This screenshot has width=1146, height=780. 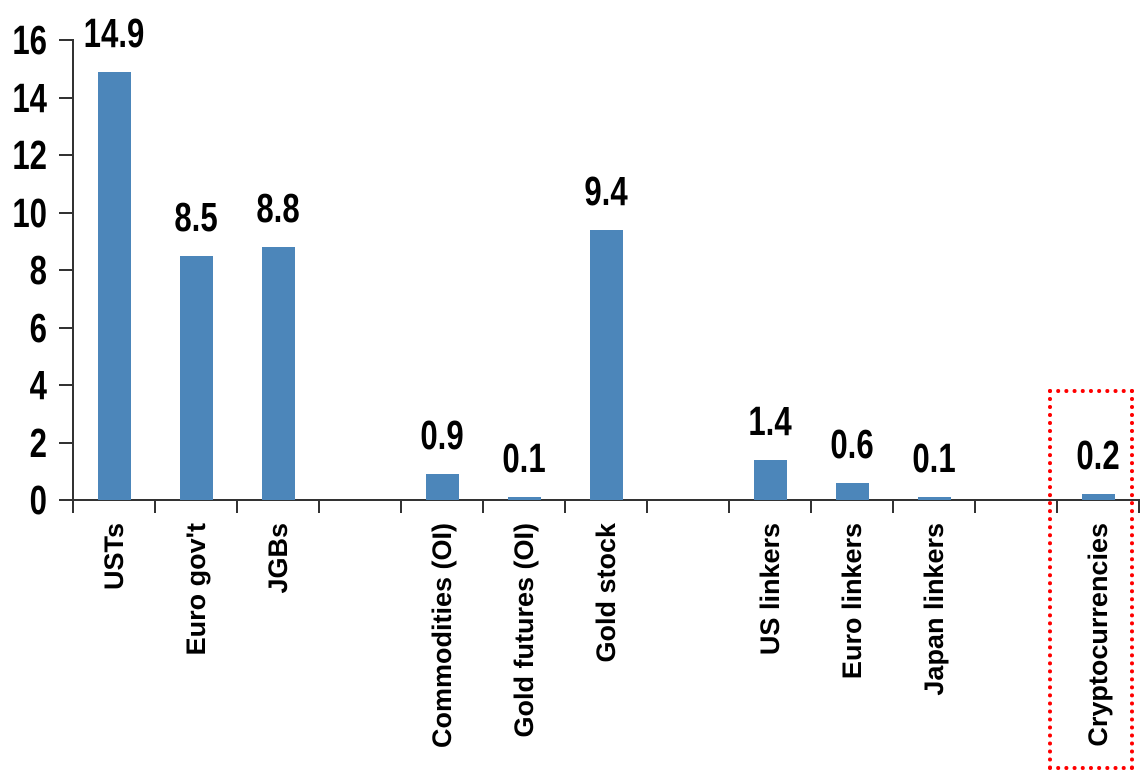 I want to click on category-label: US linkers, so click(x=770, y=589).